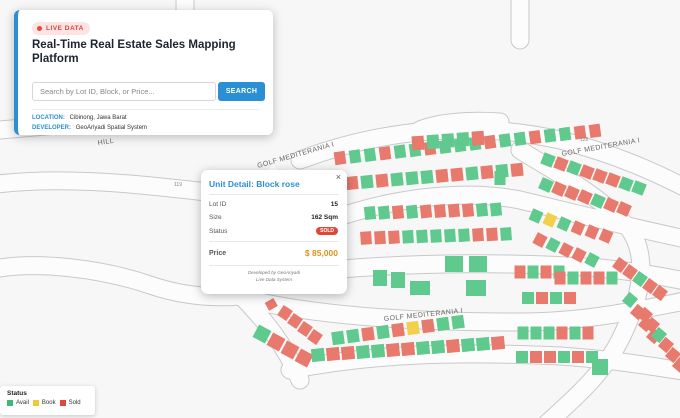 The height and width of the screenshot is (418, 680). Describe the element at coordinates (241, 91) in the screenshot. I see `search-button: SEARCH` at that location.